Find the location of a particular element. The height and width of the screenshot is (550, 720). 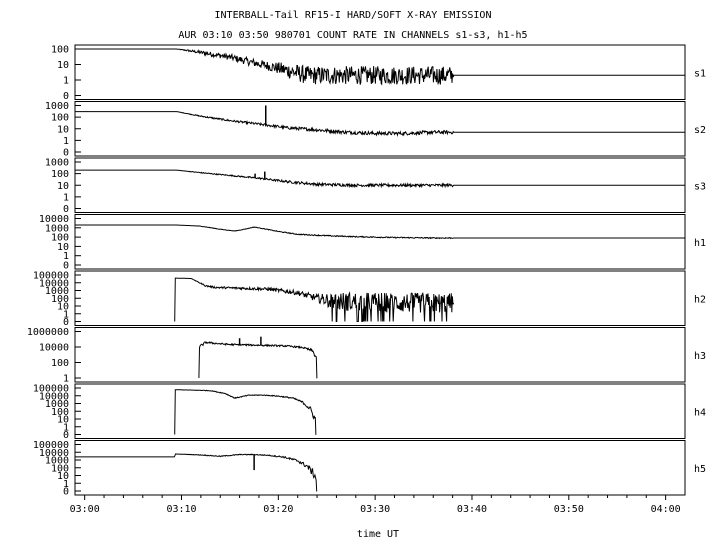

y-tick-label-h5: 1000 is located at coordinates (57, 461).